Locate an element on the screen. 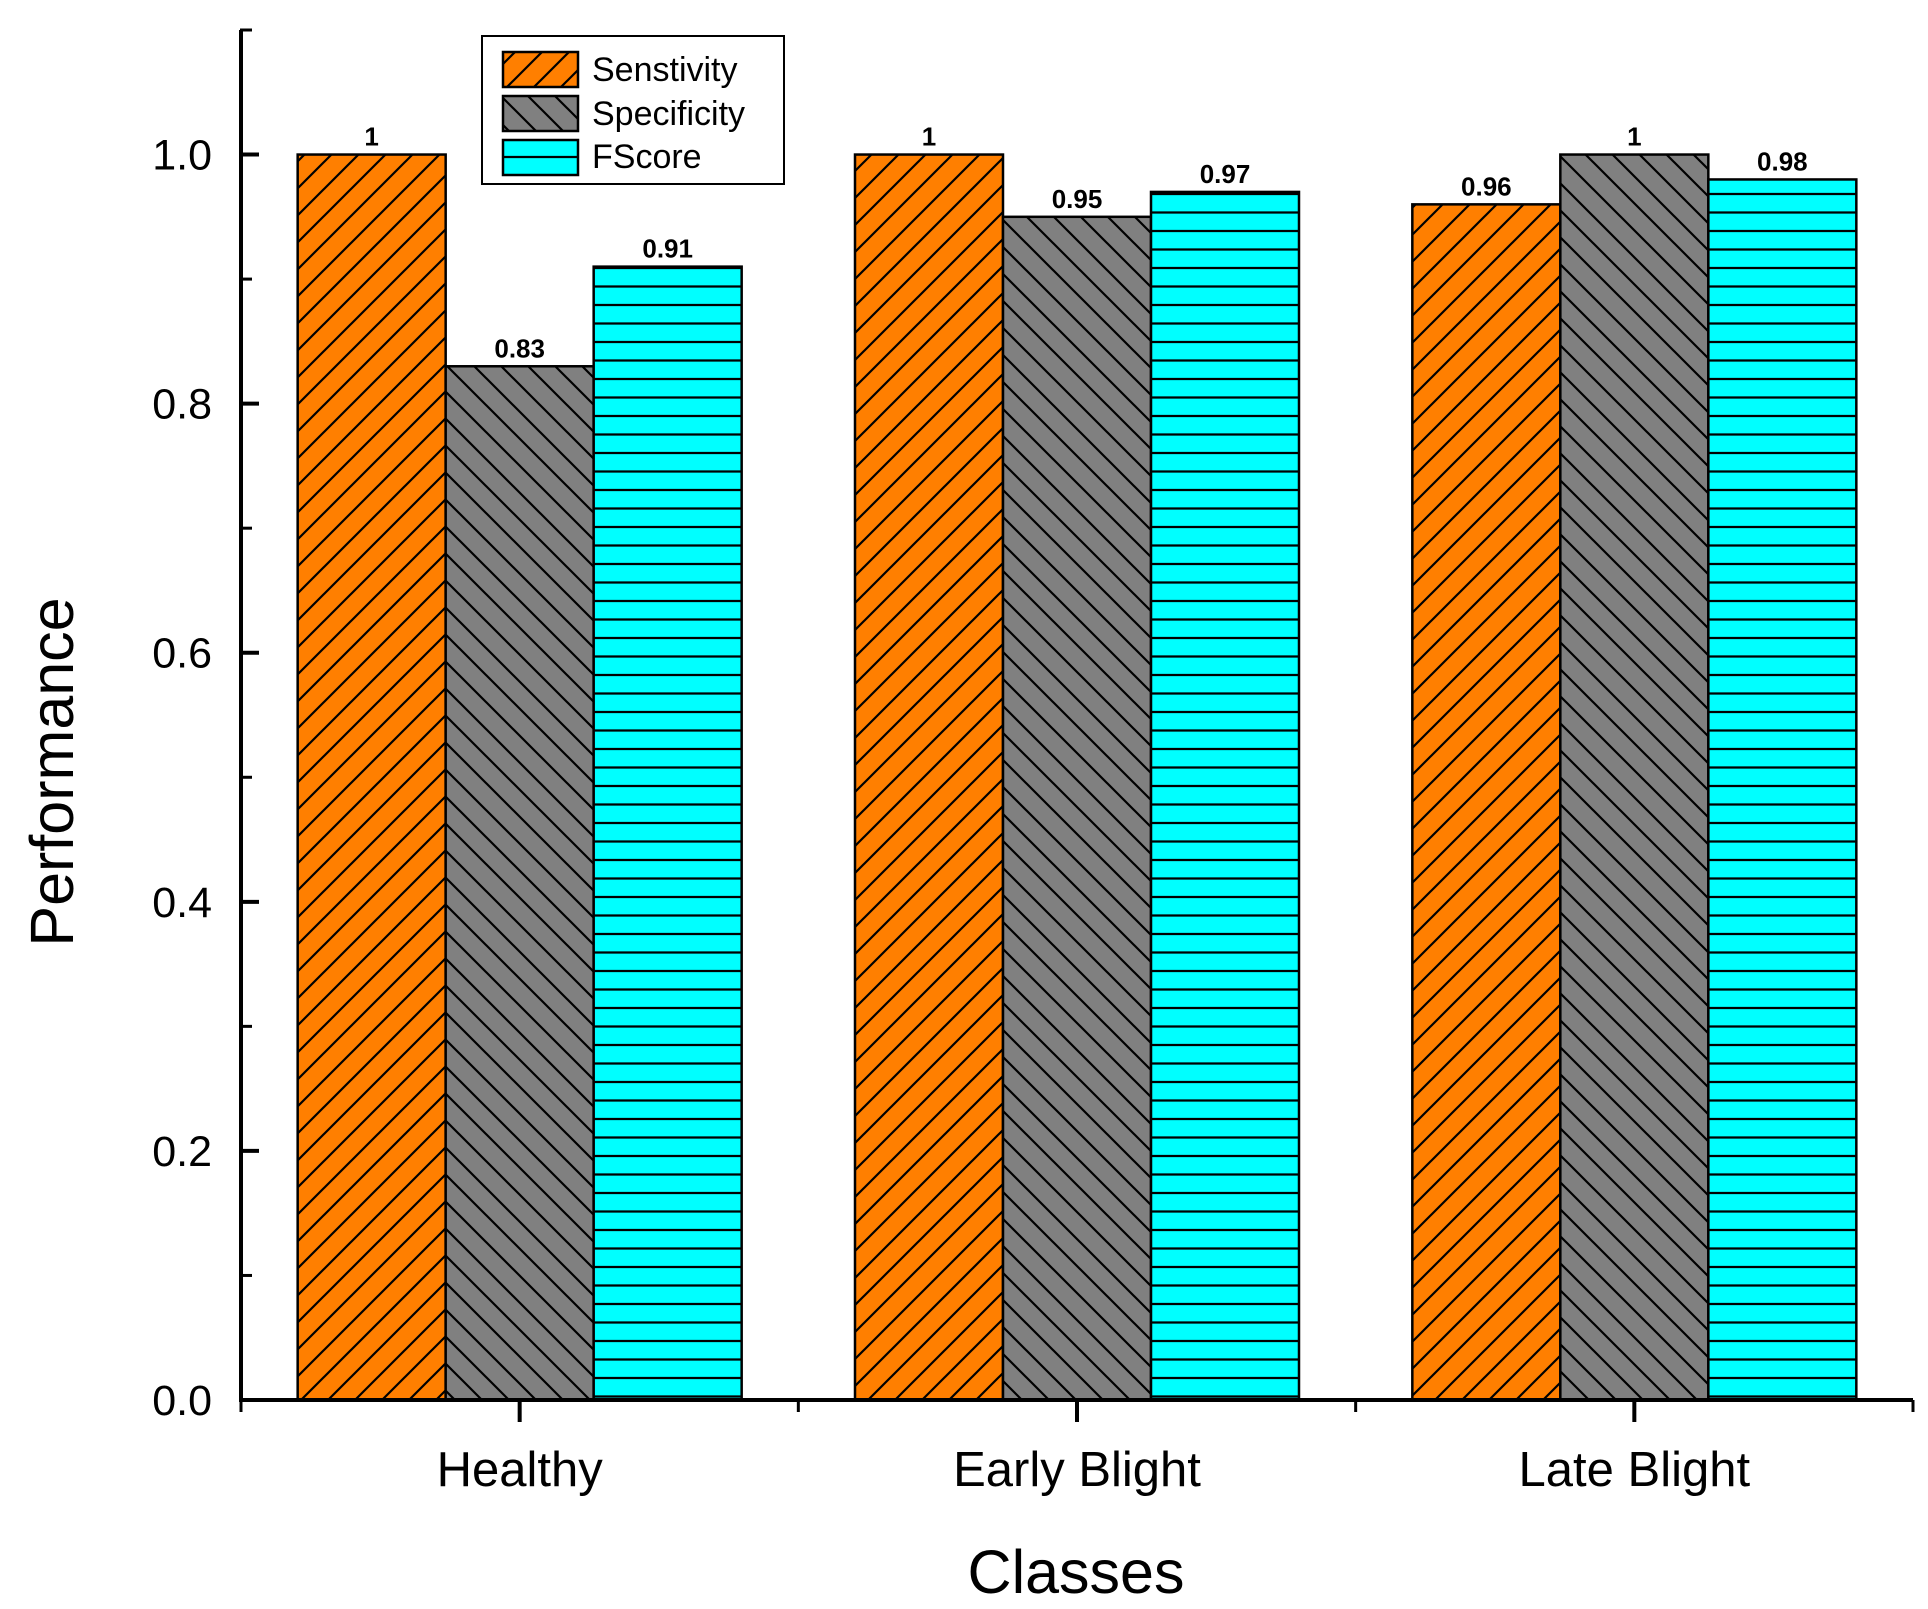 The height and width of the screenshot is (1609, 1928). data-label-late-blight-fscore: 0.98 is located at coordinates (1782, 161).